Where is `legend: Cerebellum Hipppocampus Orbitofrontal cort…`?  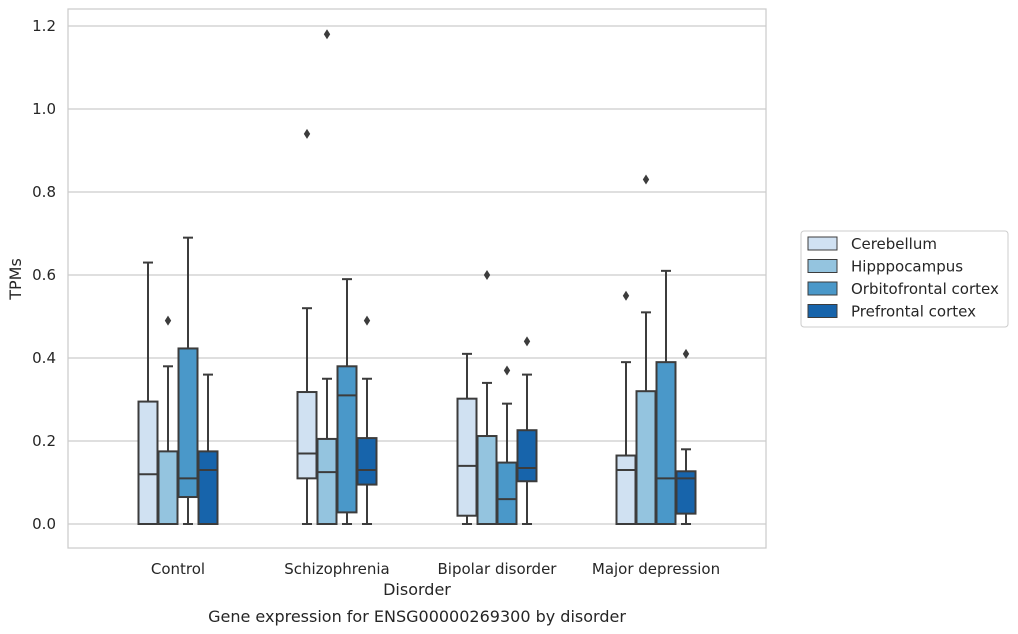 legend: Cerebellum Hipppocampus Orbitofrontal cort… is located at coordinates (904, 279).